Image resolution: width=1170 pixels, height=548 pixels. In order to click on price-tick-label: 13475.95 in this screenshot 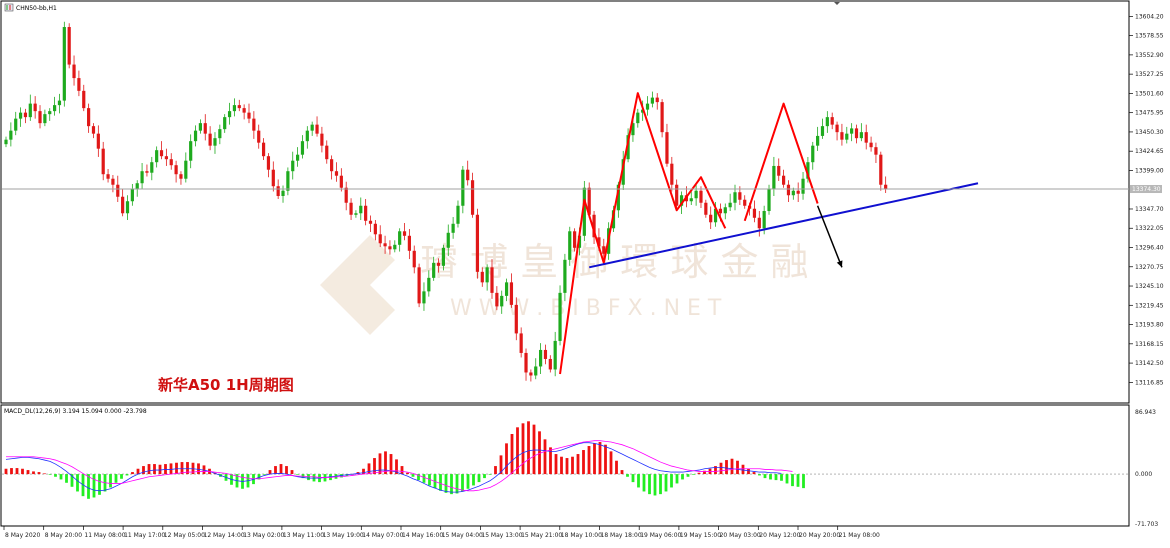, I will do `click(1149, 113)`.